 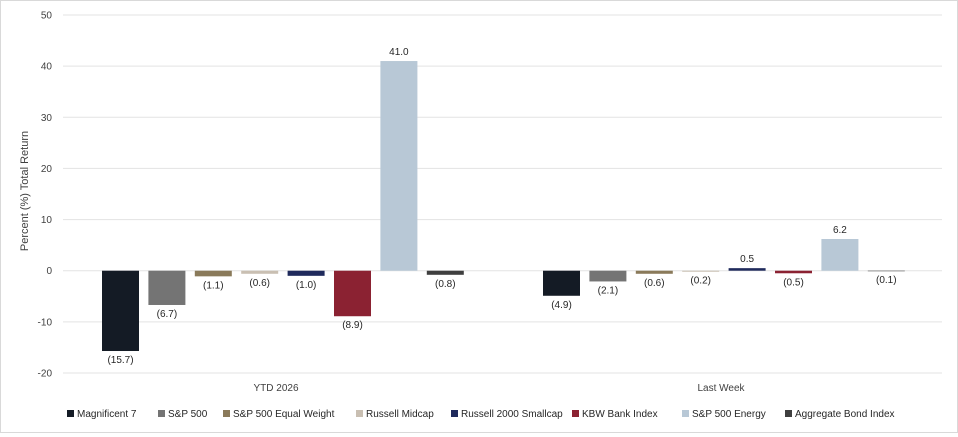 What do you see at coordinates (399, 52) in the screenshot?
I see `data-label: 41.0` at bounding box center [399, 52].